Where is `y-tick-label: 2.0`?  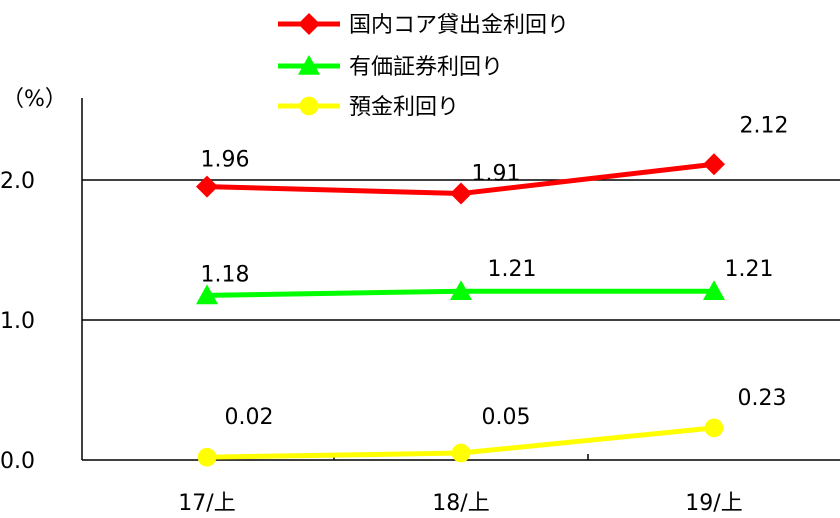 y-tick-label: 2.0 is located at coordinates (17, 181).